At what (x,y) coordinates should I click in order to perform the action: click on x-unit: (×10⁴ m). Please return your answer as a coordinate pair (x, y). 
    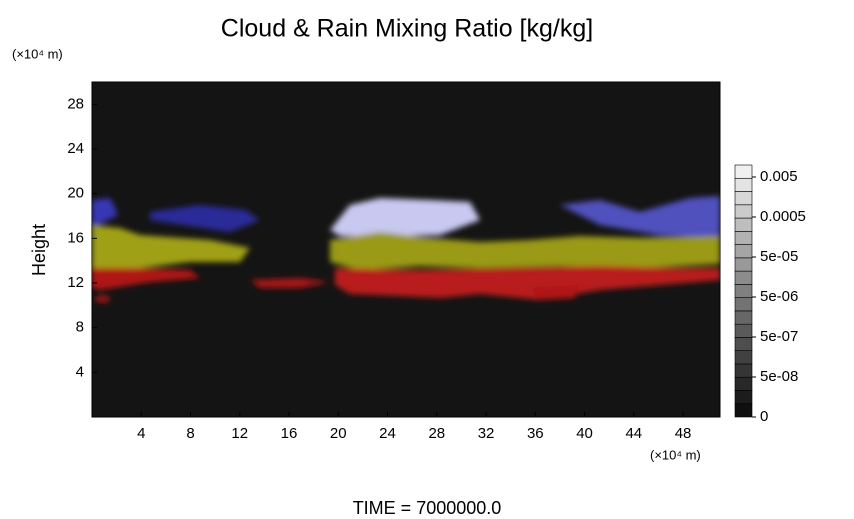
    Looking at the image, I should click on (675, 454).